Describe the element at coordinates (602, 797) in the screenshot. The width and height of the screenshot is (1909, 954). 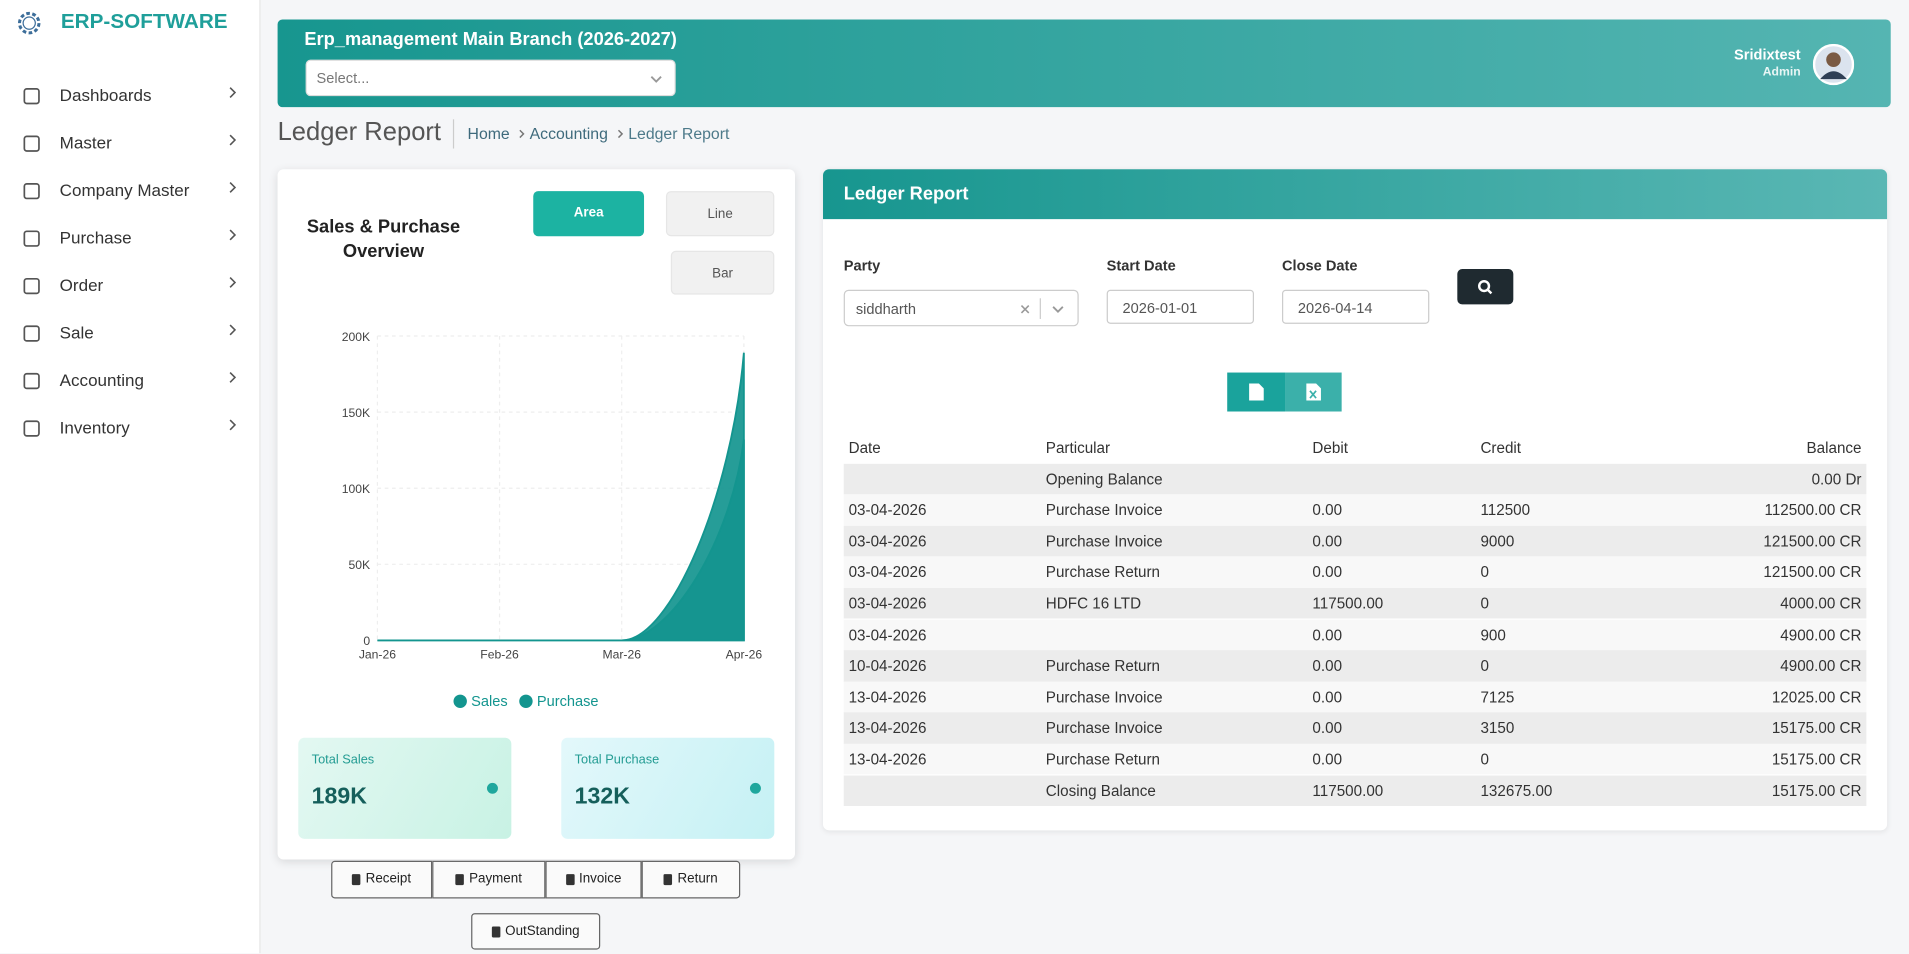
I see `stat-value: 132K` at that location.